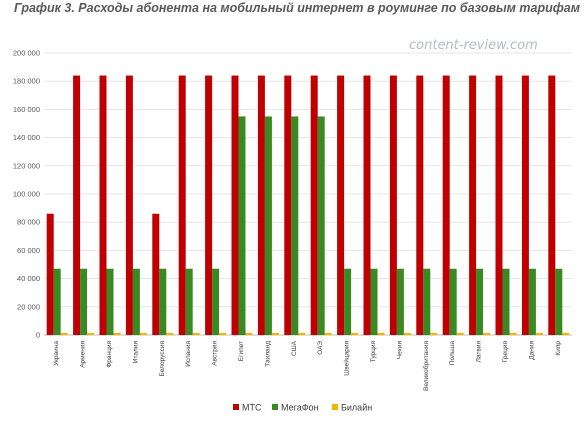 Image resolution: width=584 pixels, height=426 pixels. What do you see at coordinates (38, 335) in the screenshot?
I see `y-tick-label: 0` at bounding box center [38, 335].